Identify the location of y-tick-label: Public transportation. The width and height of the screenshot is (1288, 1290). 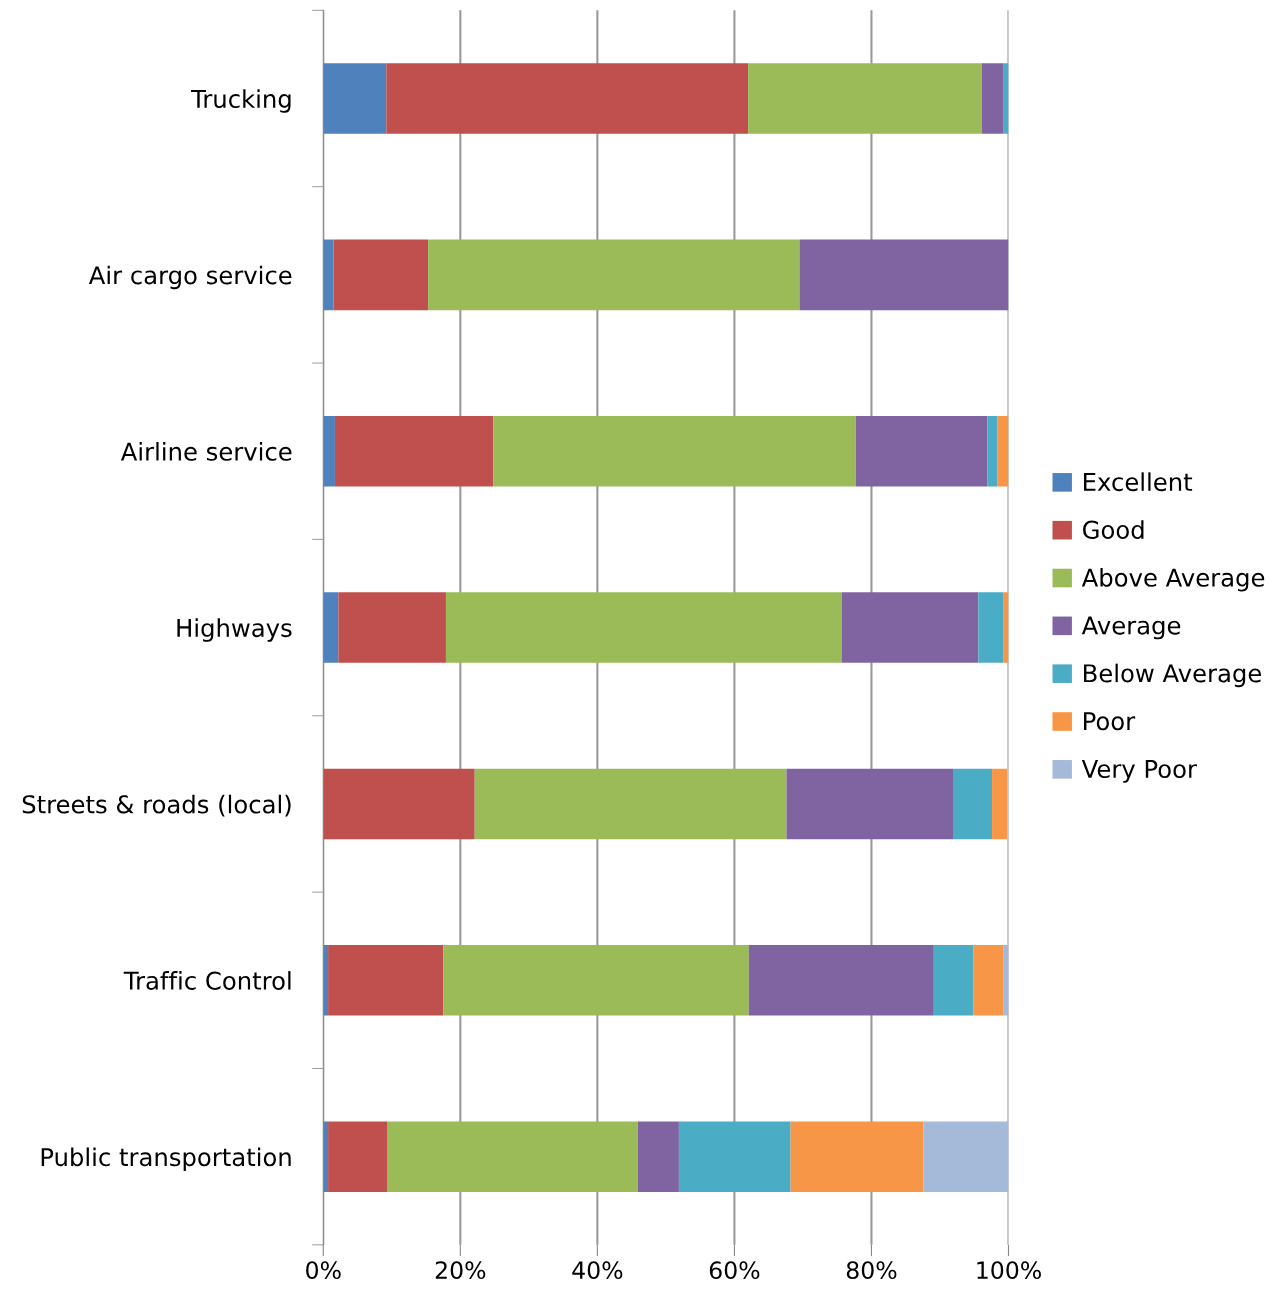
(166, 1159).